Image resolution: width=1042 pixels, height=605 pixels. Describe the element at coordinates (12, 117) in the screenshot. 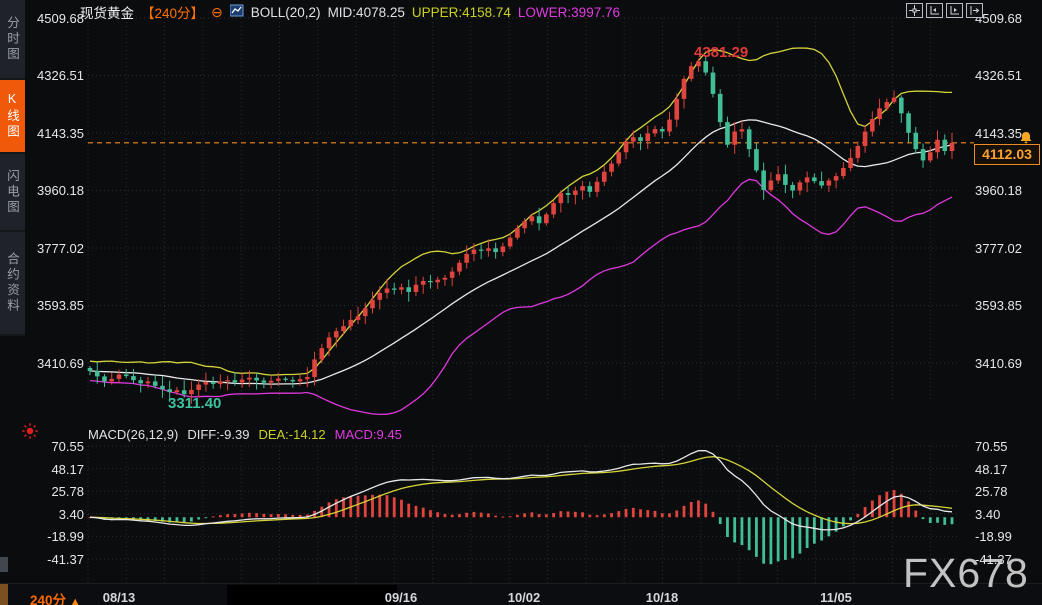

I see `sidebar-item-kline: K线图` at that location.